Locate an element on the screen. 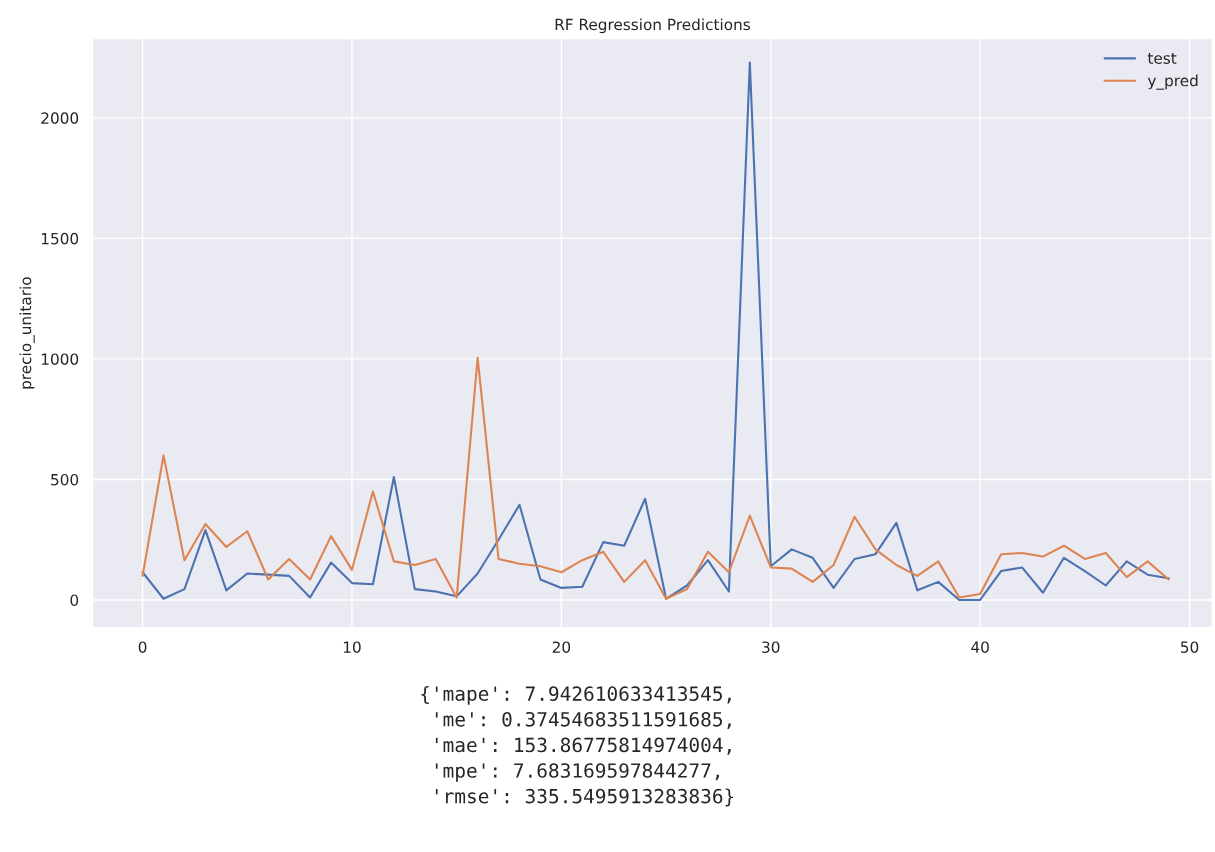 The image size is (1215, 852). x-tick-label: 20 is located at coordinates (561, 647).